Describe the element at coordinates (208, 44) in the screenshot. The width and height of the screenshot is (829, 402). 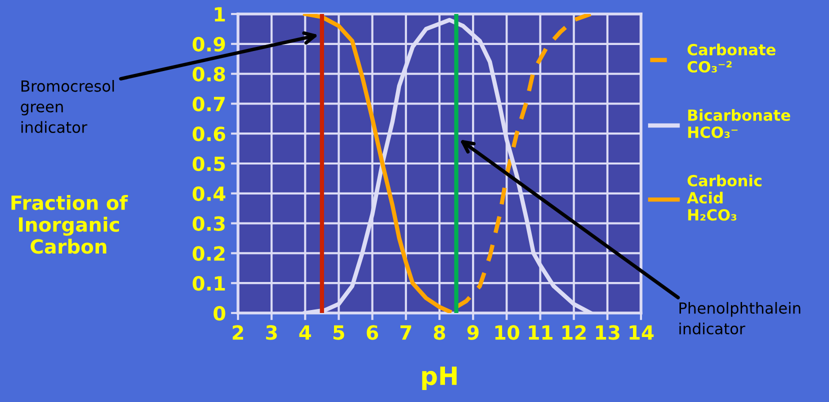
I see `y-tick-label: 0.9` at that location.